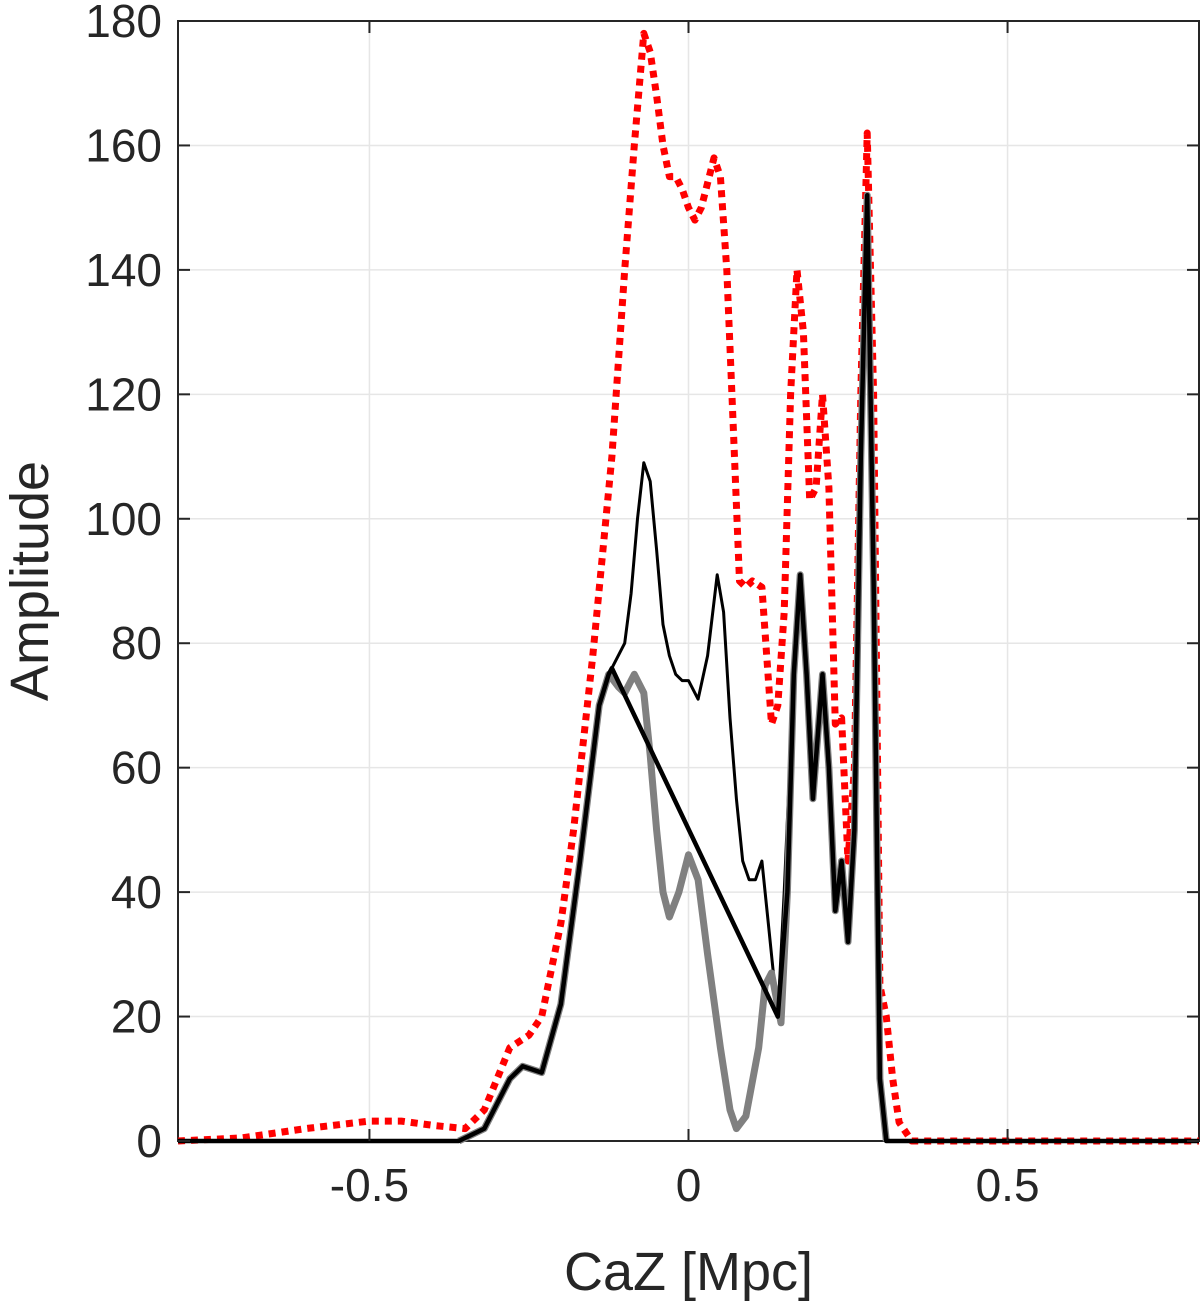  I want to click on x-tick-label: 0, so click(689, 1185).